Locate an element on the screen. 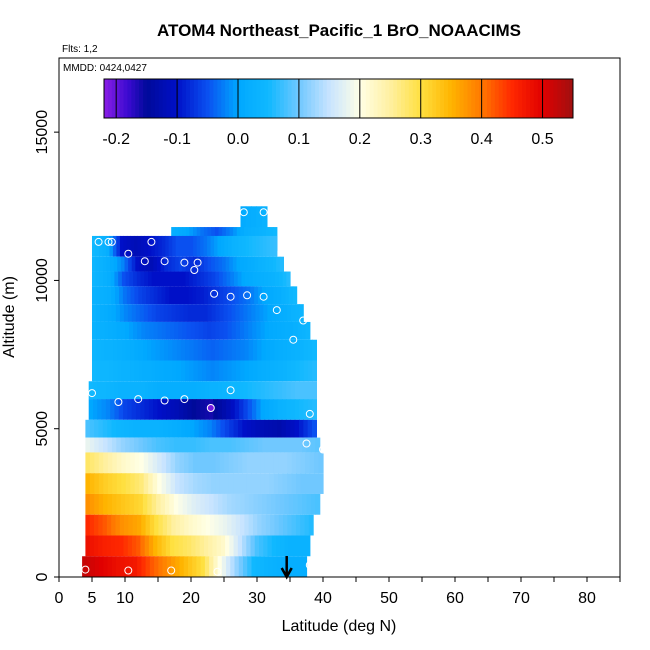 The width and height of the screenshot is (650, 650). colorbar-tick-label: 0.0 is located at coordinates (238, 139).